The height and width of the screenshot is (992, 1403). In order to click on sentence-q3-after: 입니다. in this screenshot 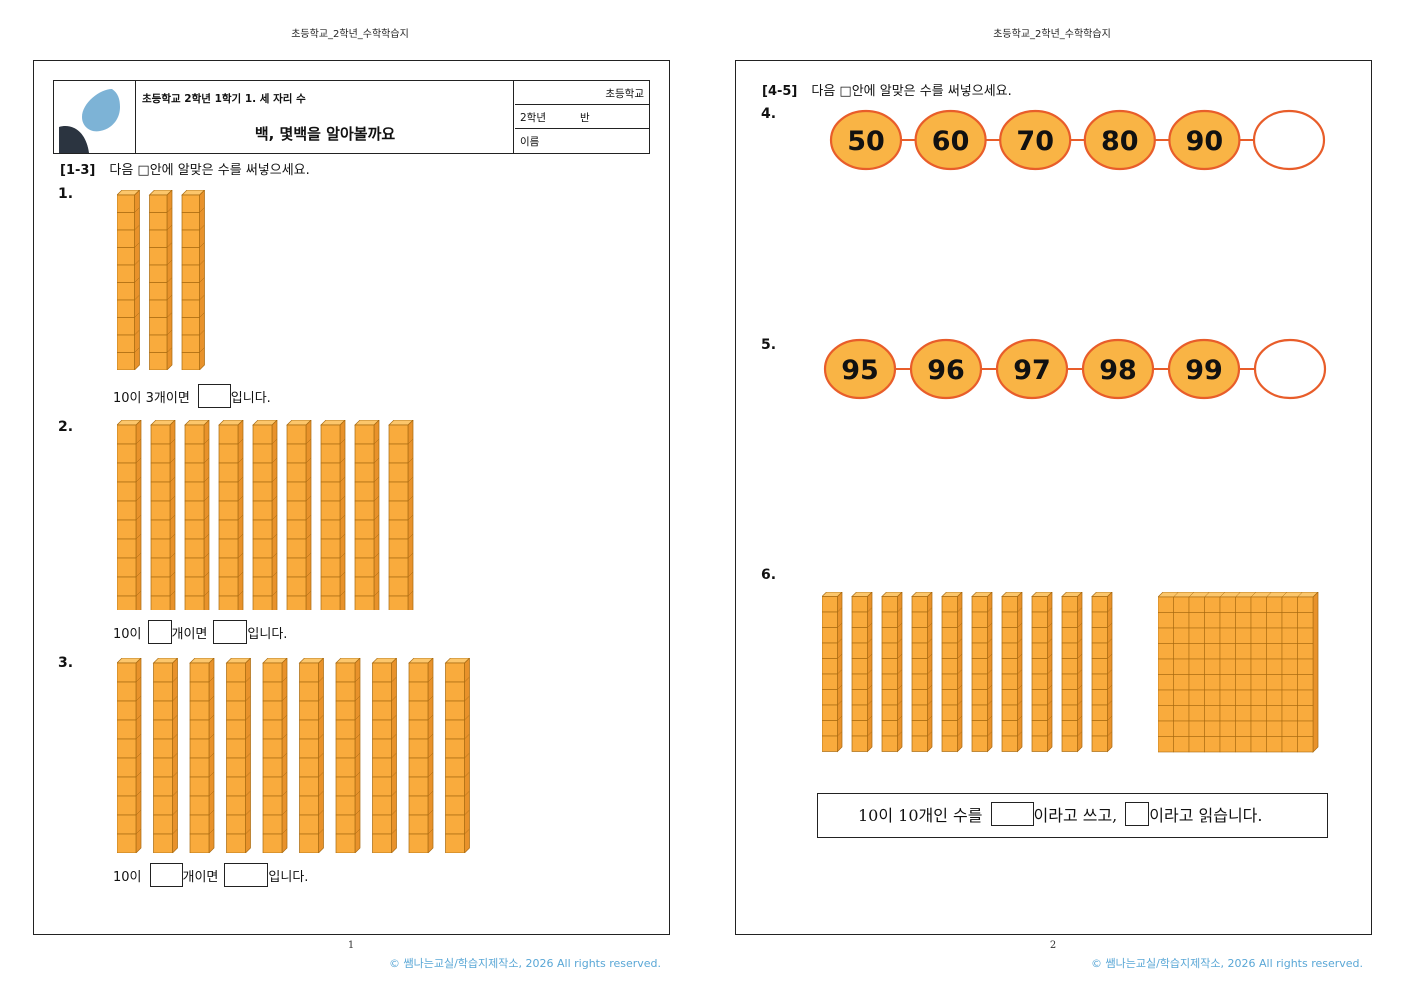, I will do `click(288, 877)`.